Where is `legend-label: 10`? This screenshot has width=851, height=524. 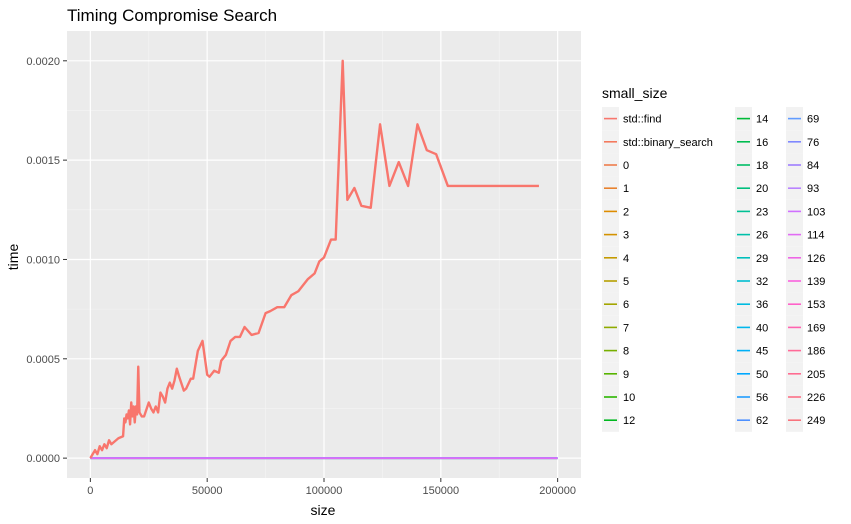 legend-label: 10 is located at coordinates (629, 398).